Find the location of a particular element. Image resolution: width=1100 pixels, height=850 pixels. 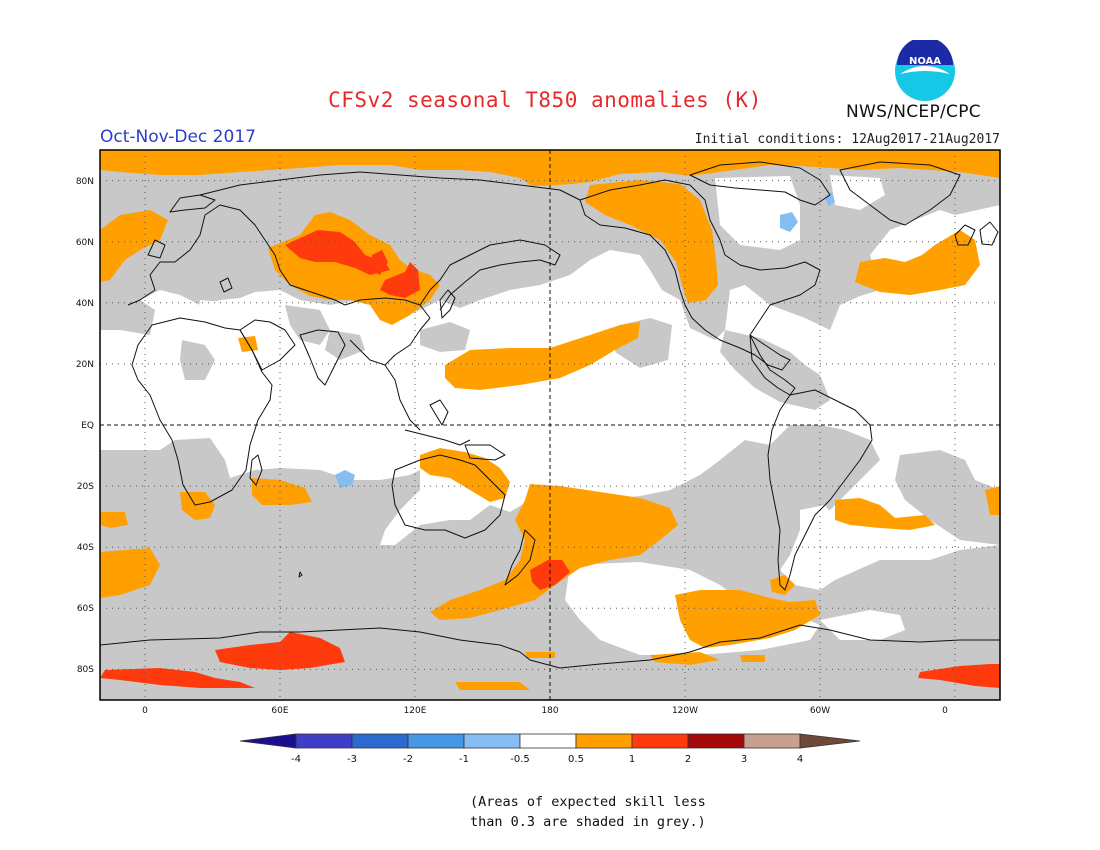

legend-tick: 0.5 is located at coordinates (576, 759).